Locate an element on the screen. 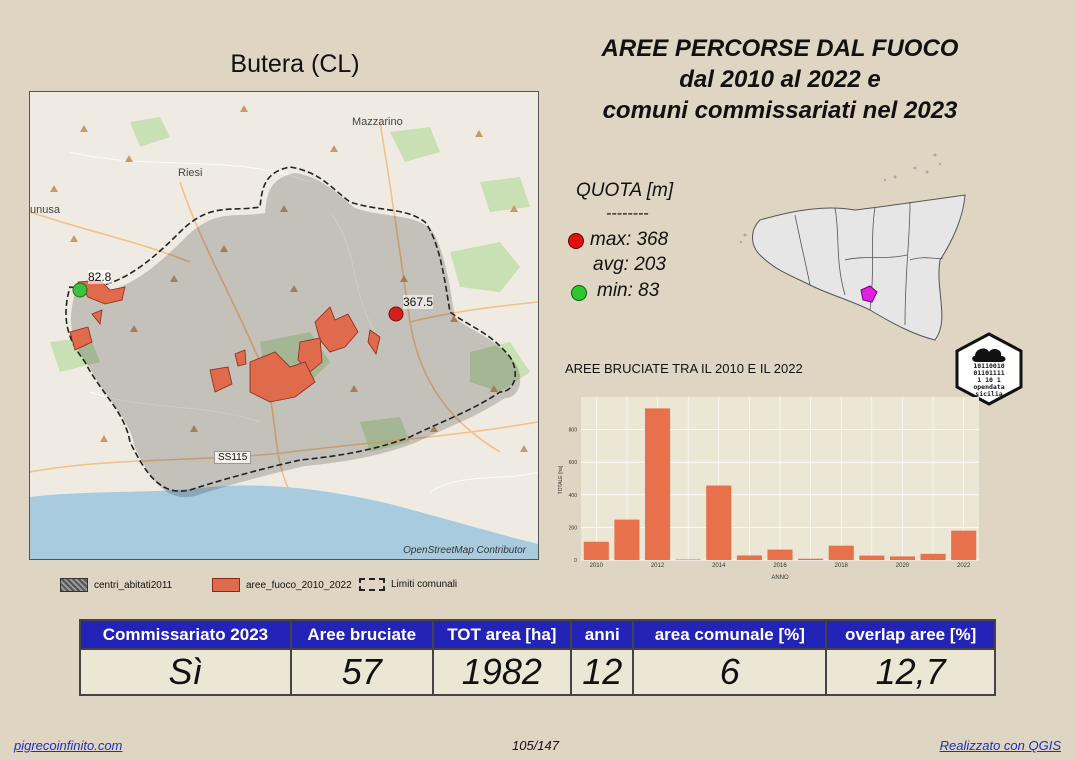  bar-2012 is located at coordinates (657, 484).